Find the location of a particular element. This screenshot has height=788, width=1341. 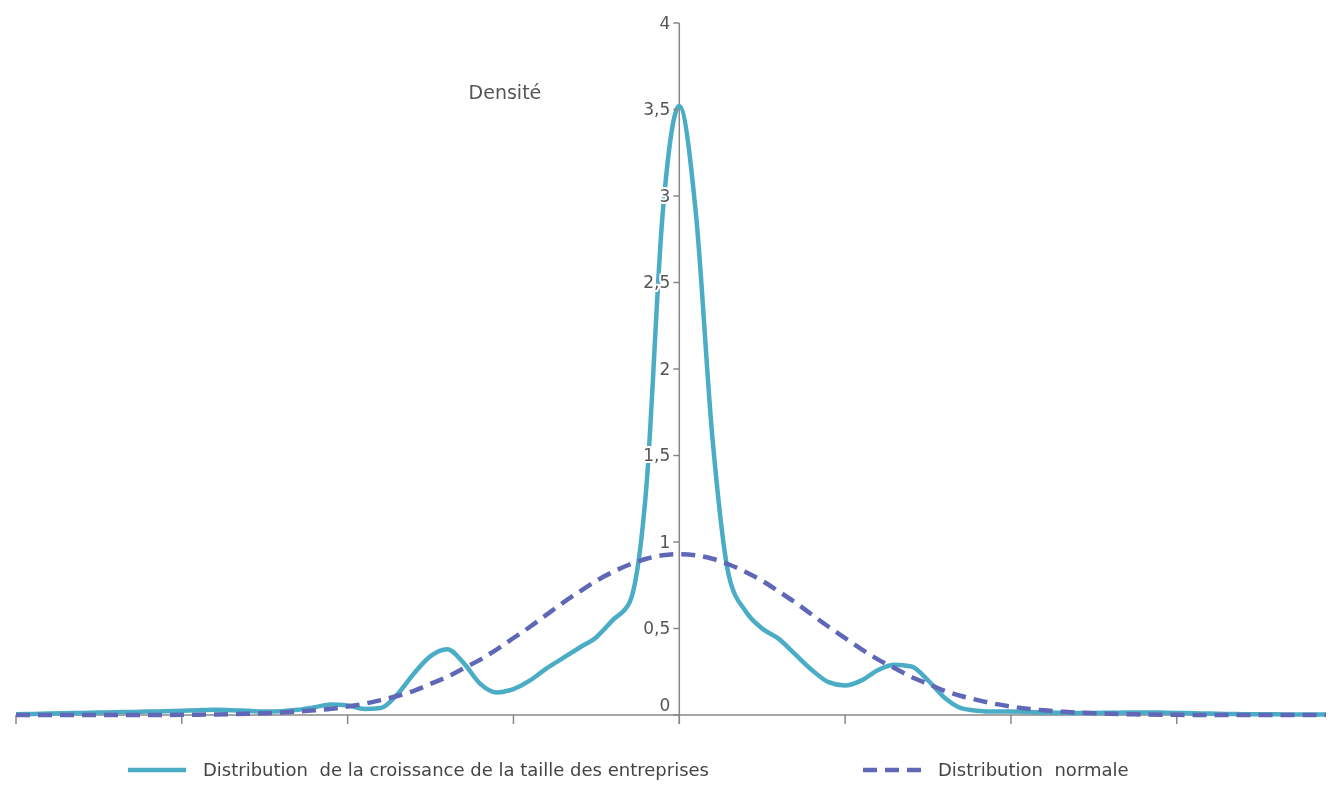

y-tick-label: 3,5 is located at coordinates (657, 109).